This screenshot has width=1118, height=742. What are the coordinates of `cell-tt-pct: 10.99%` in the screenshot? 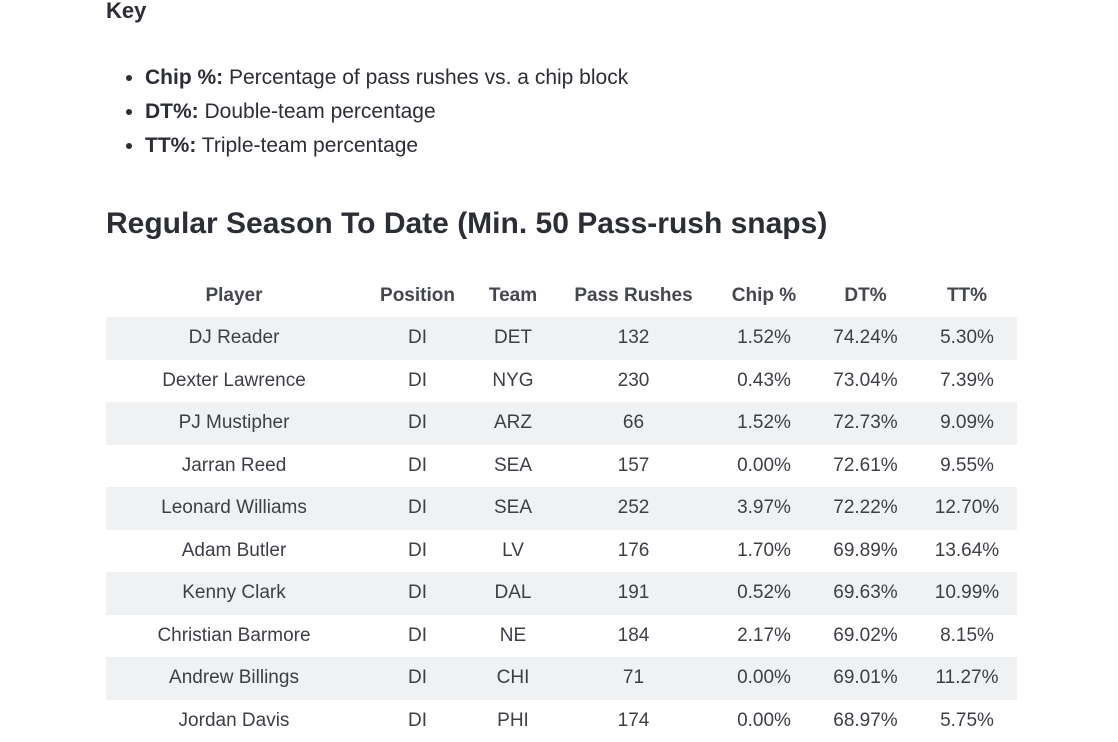 It's located at (967, 593).